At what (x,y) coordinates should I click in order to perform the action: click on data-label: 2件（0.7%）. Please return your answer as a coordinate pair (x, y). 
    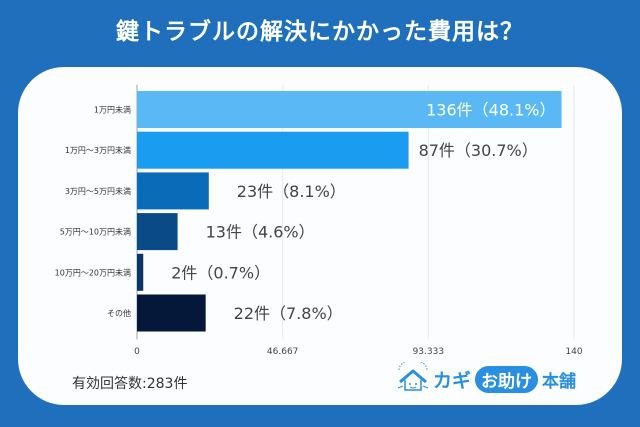
    Looking at the image, I should click on (220, 272).